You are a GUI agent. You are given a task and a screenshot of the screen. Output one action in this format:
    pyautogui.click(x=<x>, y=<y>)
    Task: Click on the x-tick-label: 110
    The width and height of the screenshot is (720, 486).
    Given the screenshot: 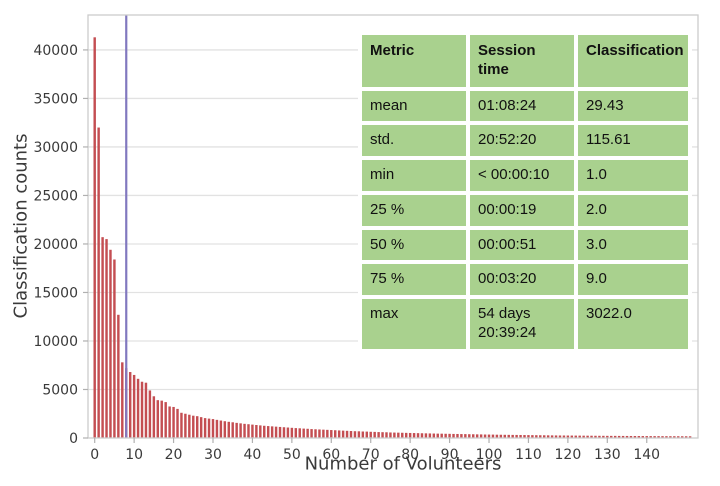 What is the action you would take?
    pyautogui.click(x=528, y=455)
    